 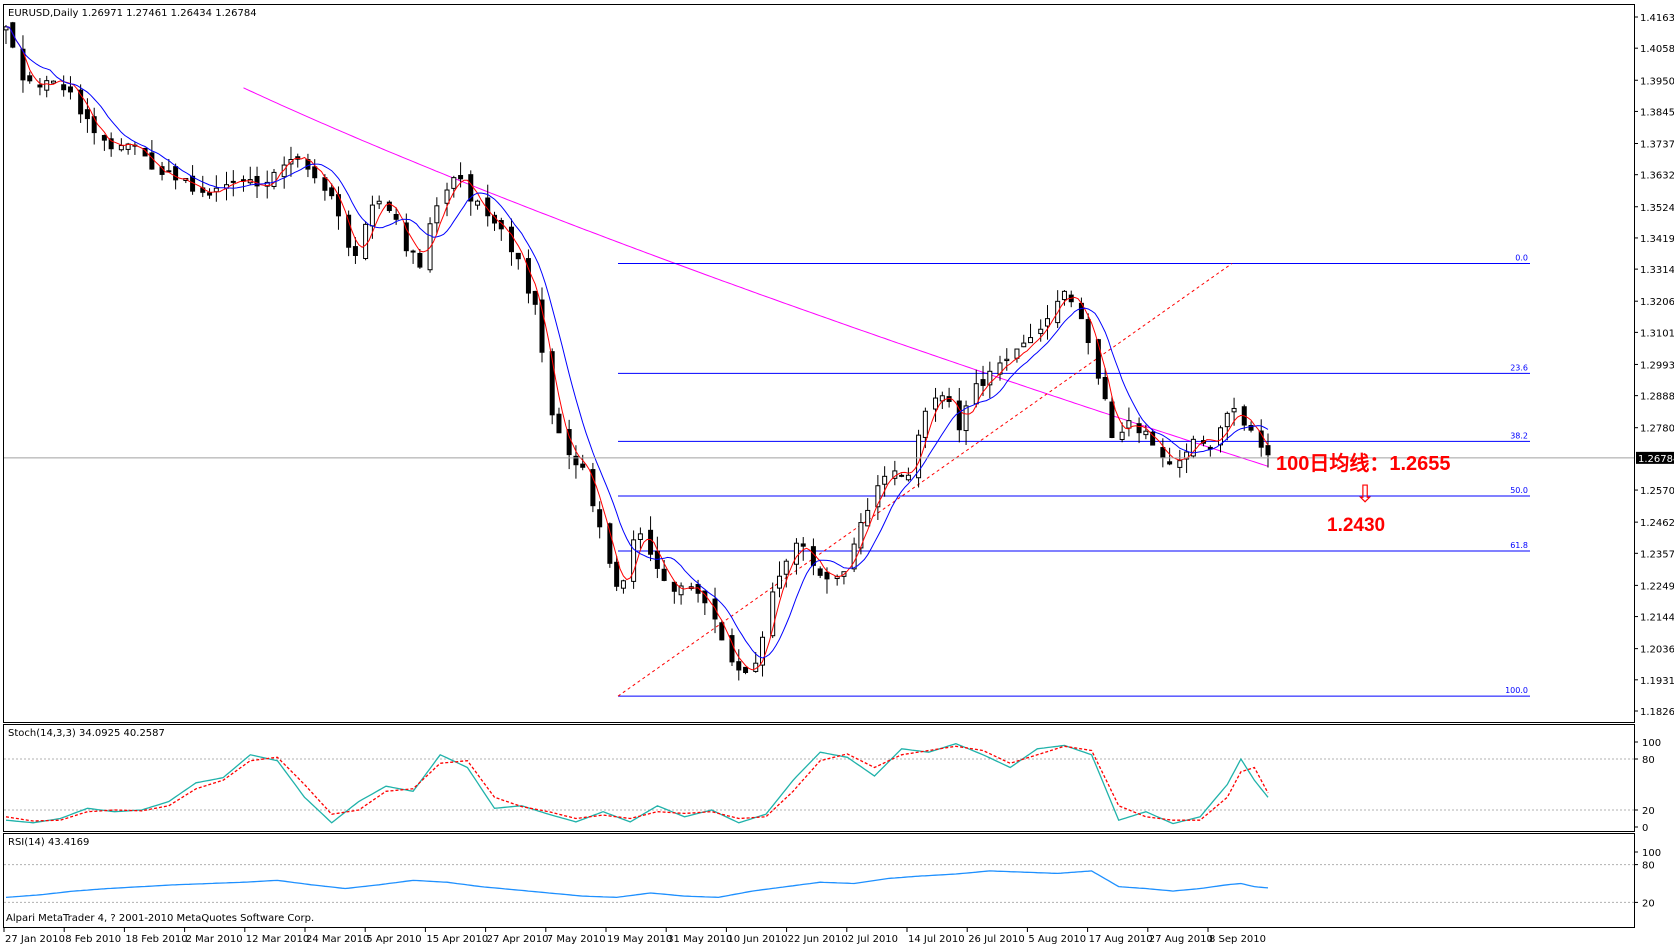 I want to click on time-tick-label: 19 May 2010, so click(x=639, y=939).